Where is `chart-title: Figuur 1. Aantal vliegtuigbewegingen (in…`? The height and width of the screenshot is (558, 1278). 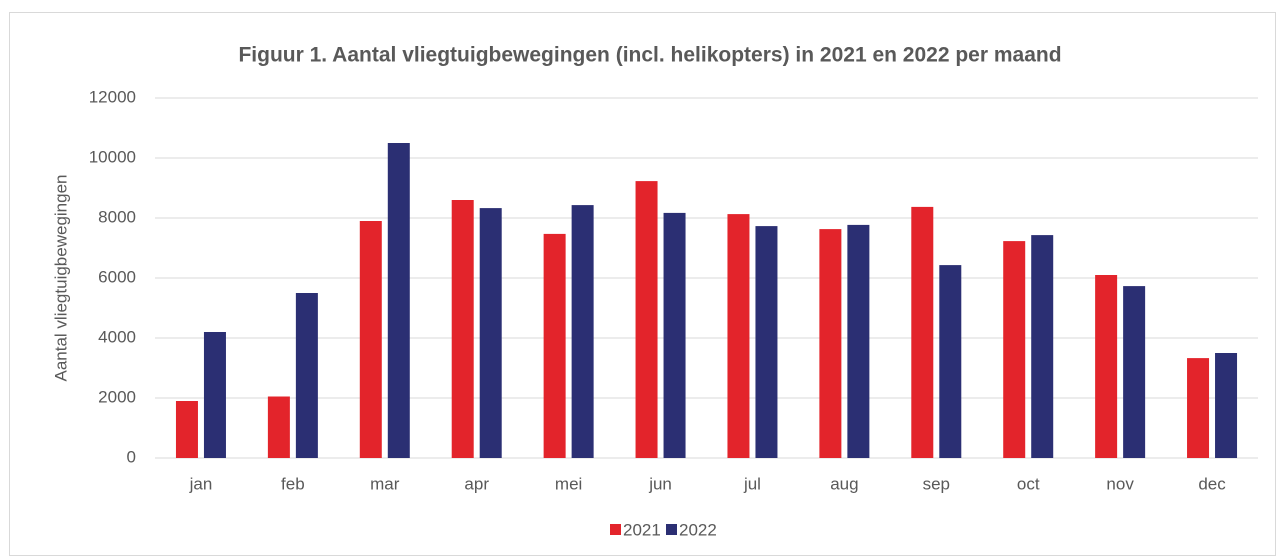
chart-title: Figuur 1. Aantal vliegtuigbewegingen (in… is located at coordinates (649, 55).